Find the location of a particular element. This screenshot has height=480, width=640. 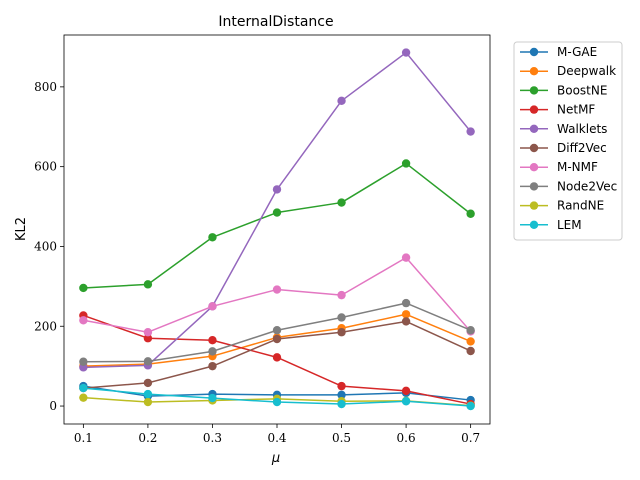

legend-label: Deepwalk is located at coordinates (586, 71).